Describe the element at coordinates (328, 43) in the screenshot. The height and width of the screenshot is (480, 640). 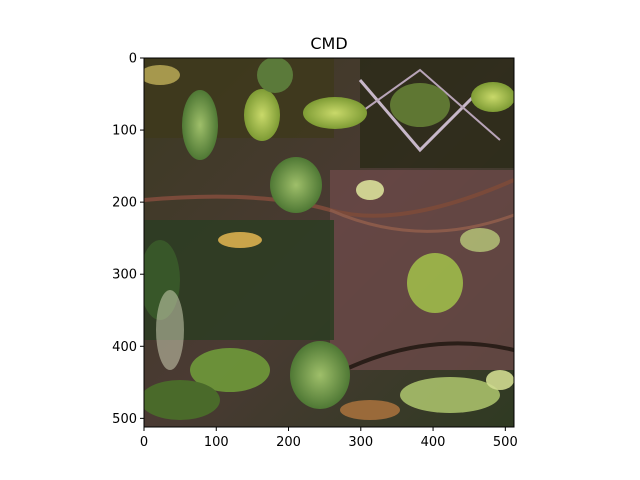
I see `plot-title: CMD` at that location.